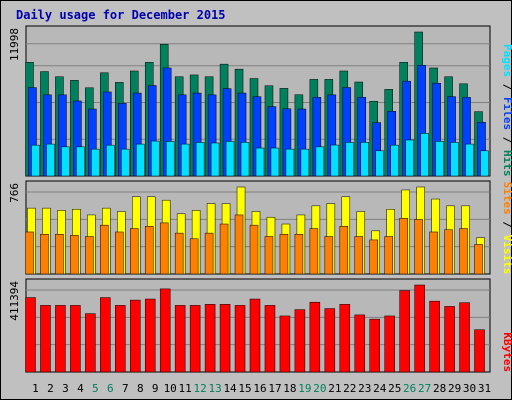 This screenshot has height=400, width=512. Describe the element at coordinates (214, 388) in the screenshot. I see `x-tick-label-13: 13` at that location.